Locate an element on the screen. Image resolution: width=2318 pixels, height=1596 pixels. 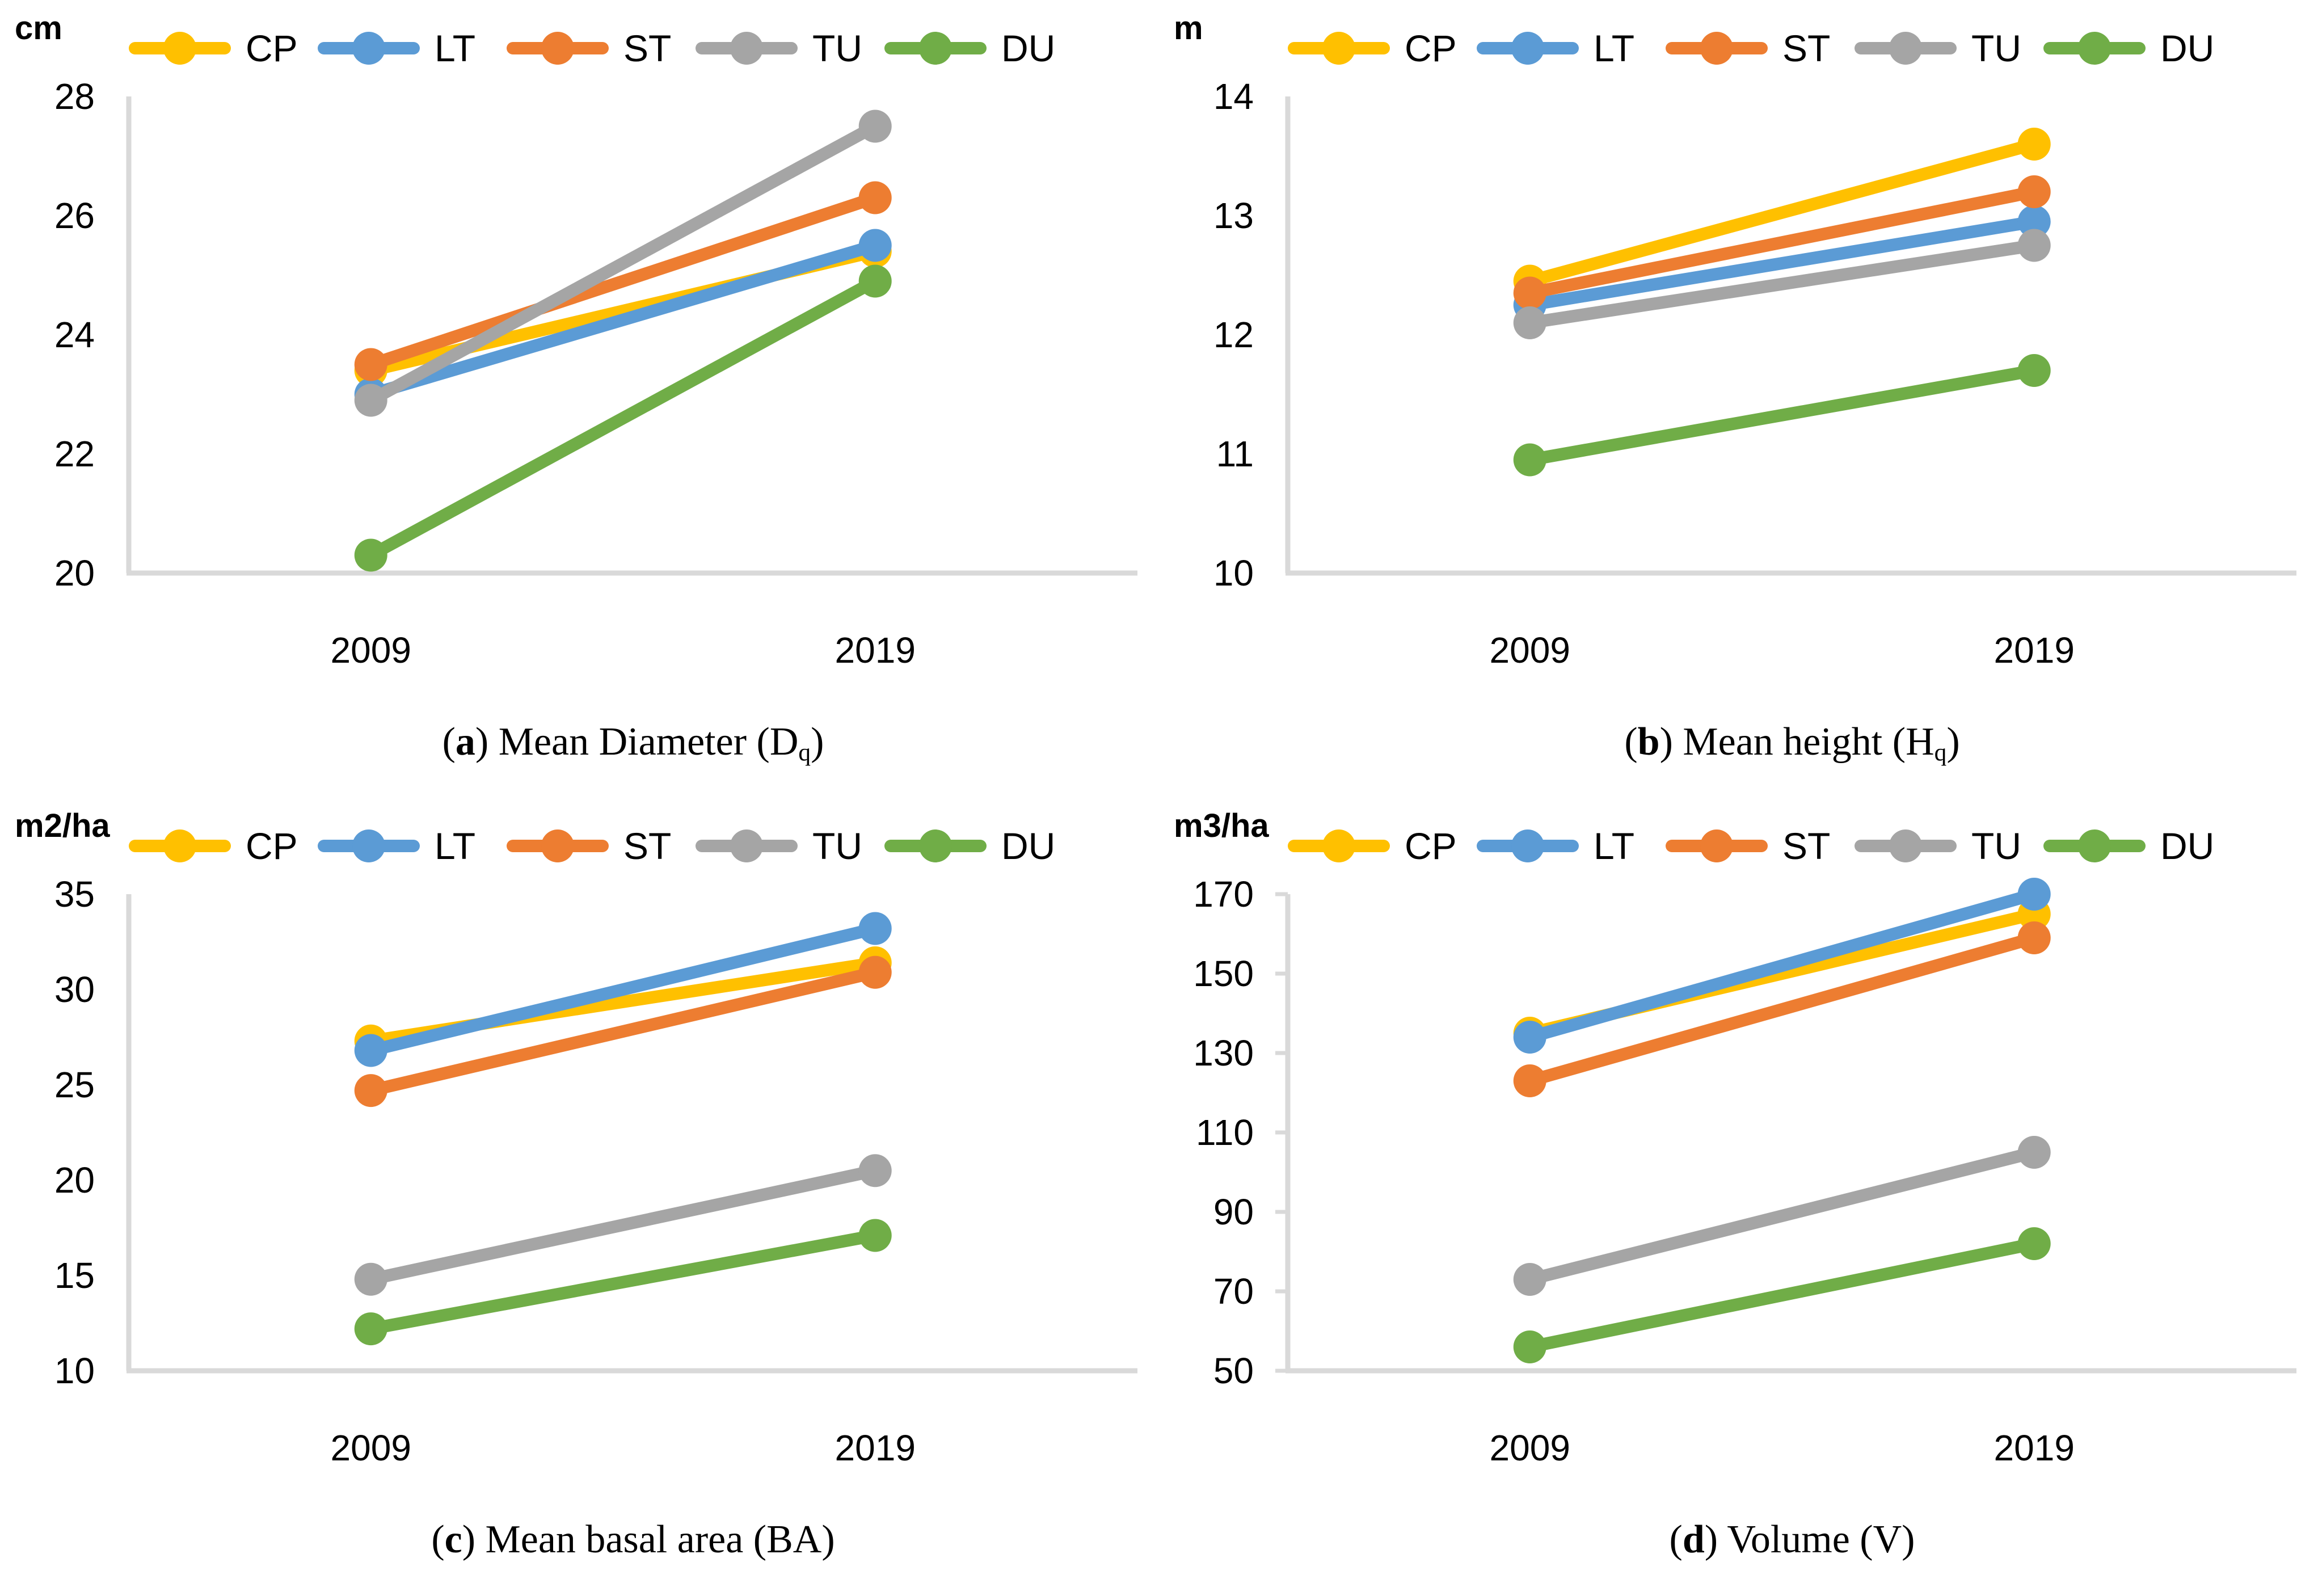
y-tick-label: 35 is located at coordinates (75, 894).